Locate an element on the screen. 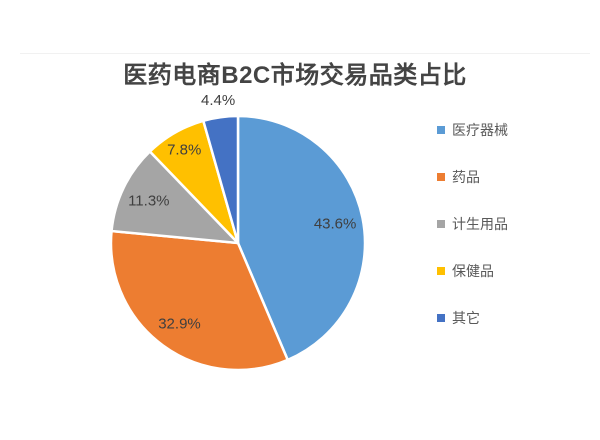  legend-item: 保健品 is located at coordinates (472, 271).